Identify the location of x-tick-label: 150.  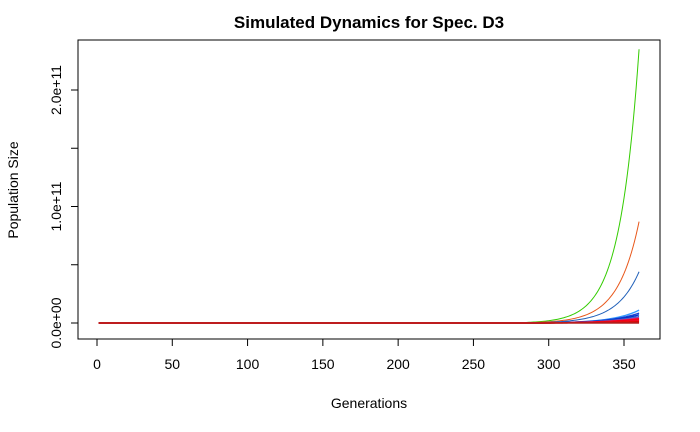
(323, 364).